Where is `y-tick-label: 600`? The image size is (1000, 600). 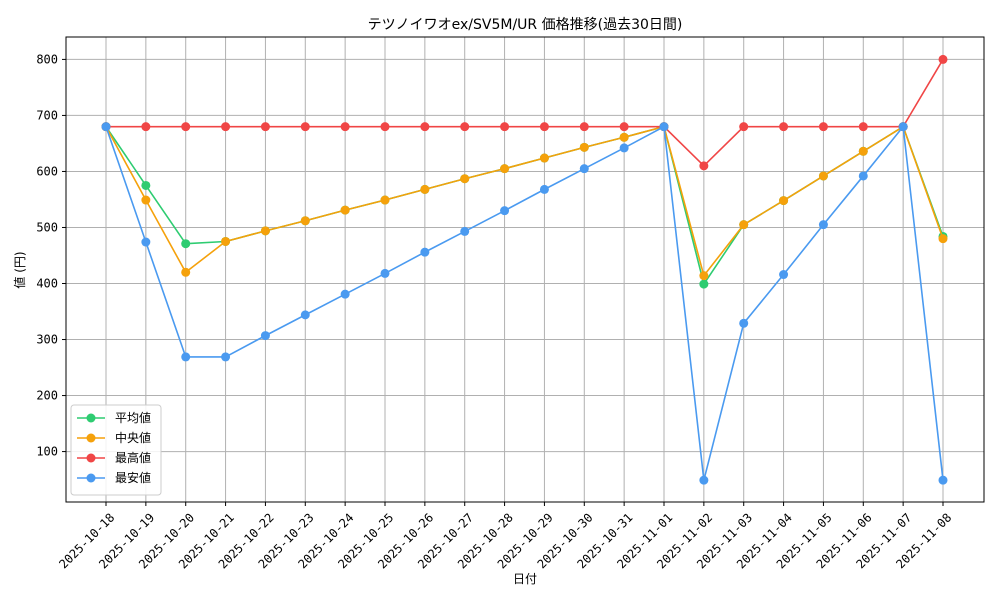
y-tick-label: 600 is located at coordinates (47, 171).